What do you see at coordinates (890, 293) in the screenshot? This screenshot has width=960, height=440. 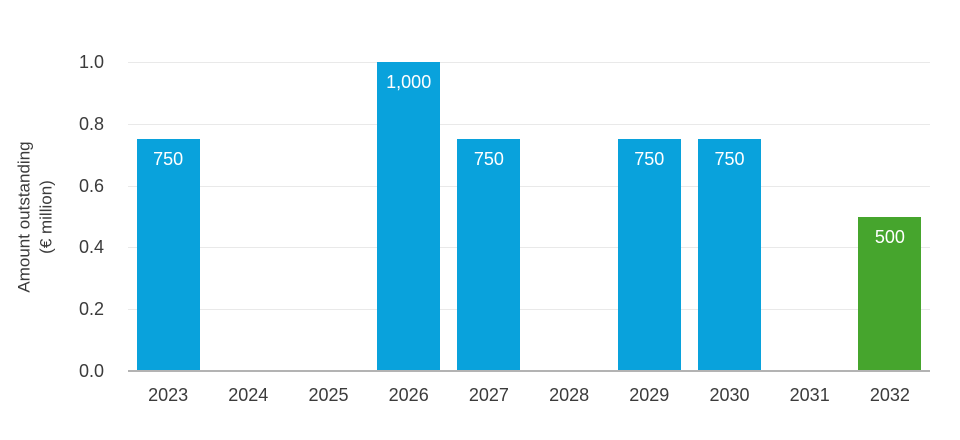 I see `bar-2032: 500` at bounding box center [890, 293].